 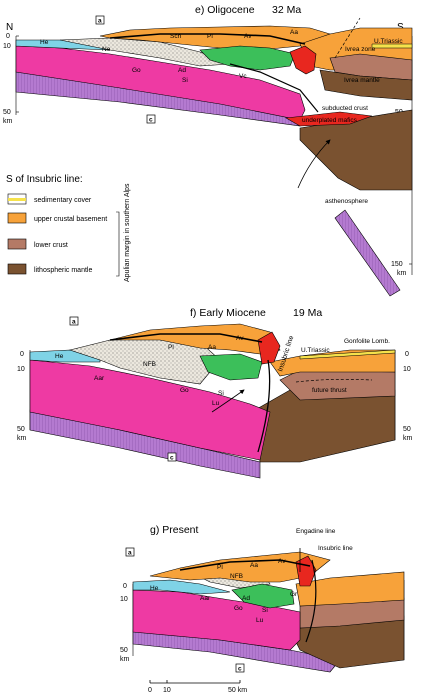 What do you see at coordinates (360, 49) in the screenshot?
I see `annotation: Ivrea zone` at bounding box center [360, 49].